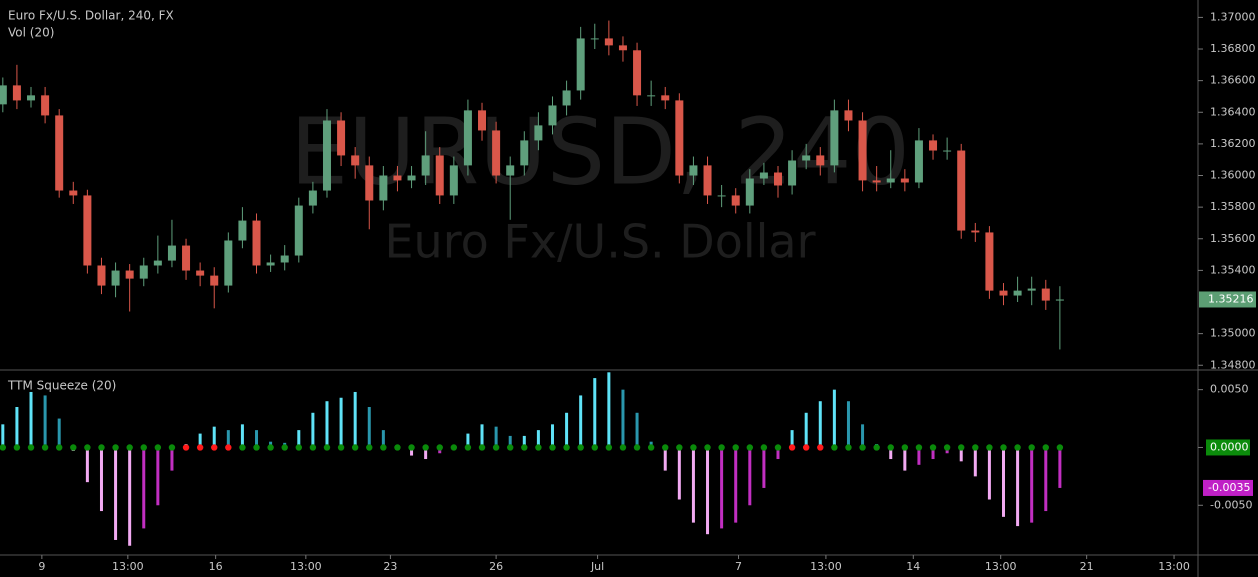  I want to click on y-tick-label: -0.0050, so click(1231, 504).